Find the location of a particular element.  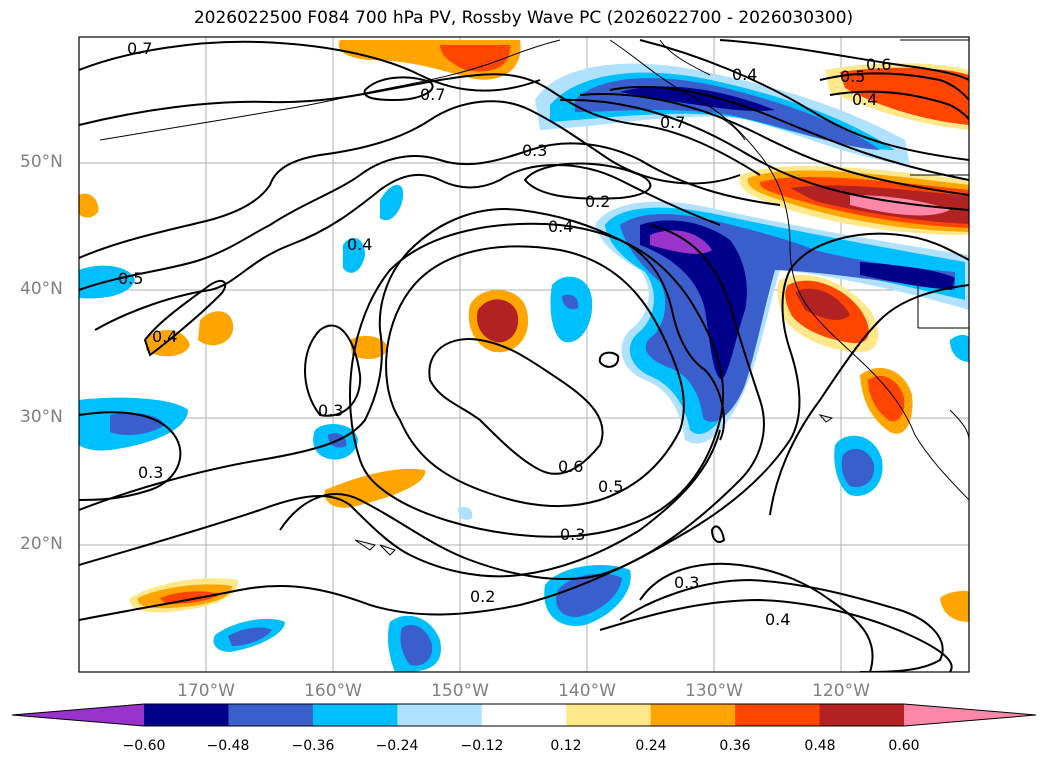

lon-label: 140°W is located at coordinates (587, 691).